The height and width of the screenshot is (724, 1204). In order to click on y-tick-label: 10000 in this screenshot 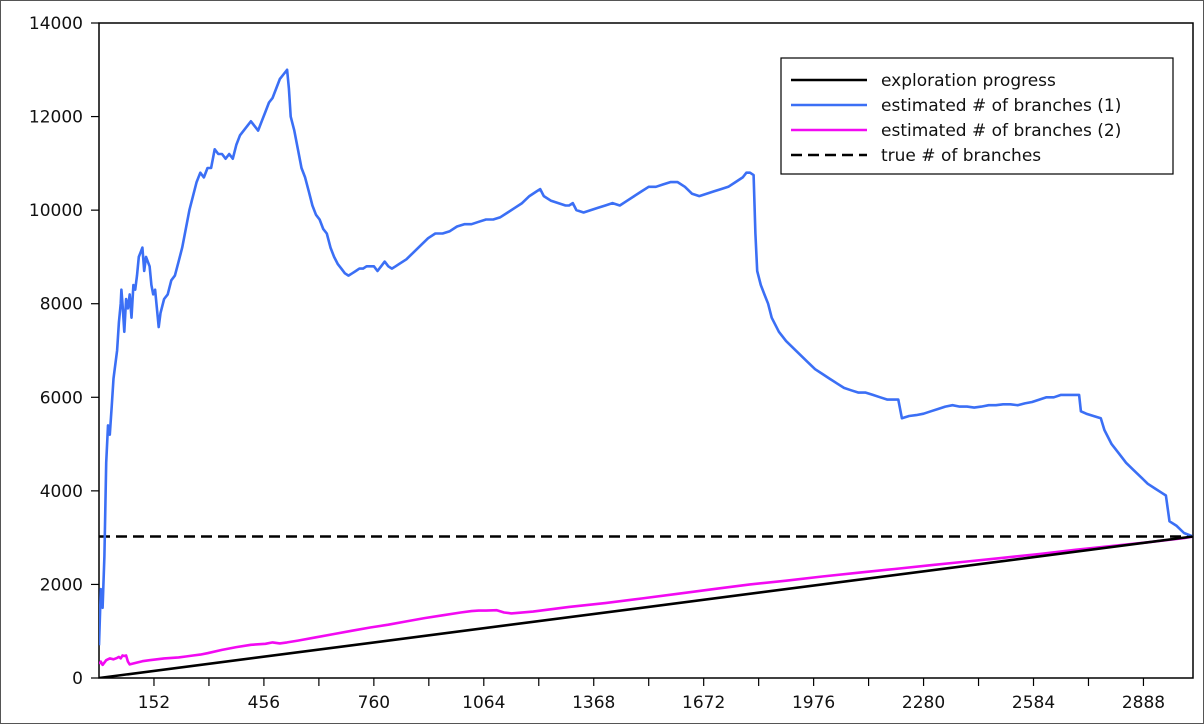, I will do `click(56, 211)`.